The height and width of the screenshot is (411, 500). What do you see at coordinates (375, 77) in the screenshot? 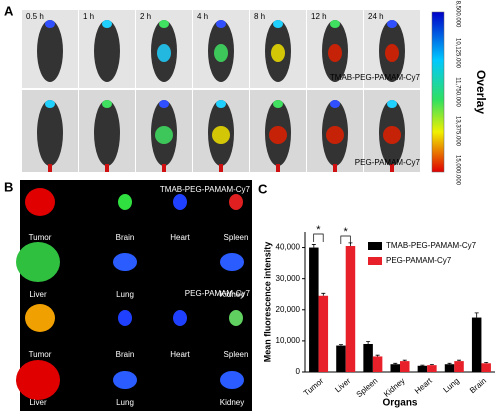
I see `row-label: TMAB-PEG-PAMAM-Cy7` at bounding box center [375, 77].